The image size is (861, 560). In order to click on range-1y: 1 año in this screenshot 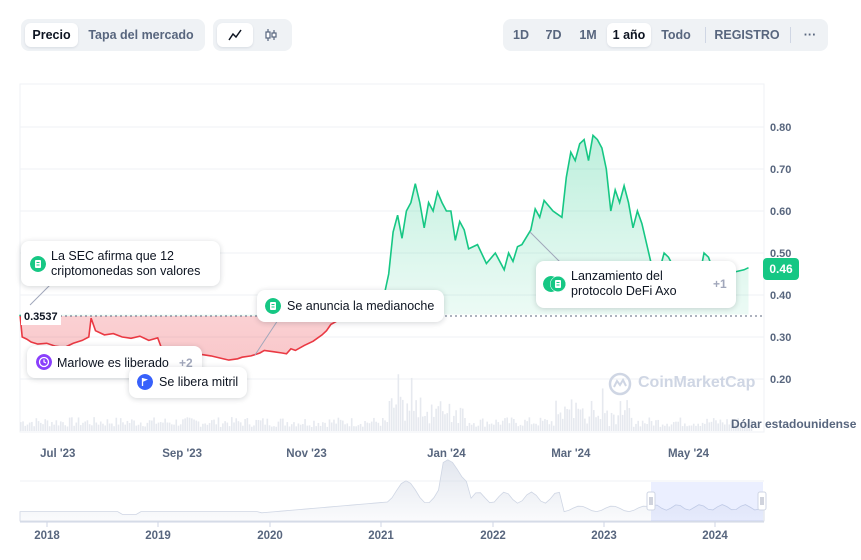, I will do `click(629, 35)`.